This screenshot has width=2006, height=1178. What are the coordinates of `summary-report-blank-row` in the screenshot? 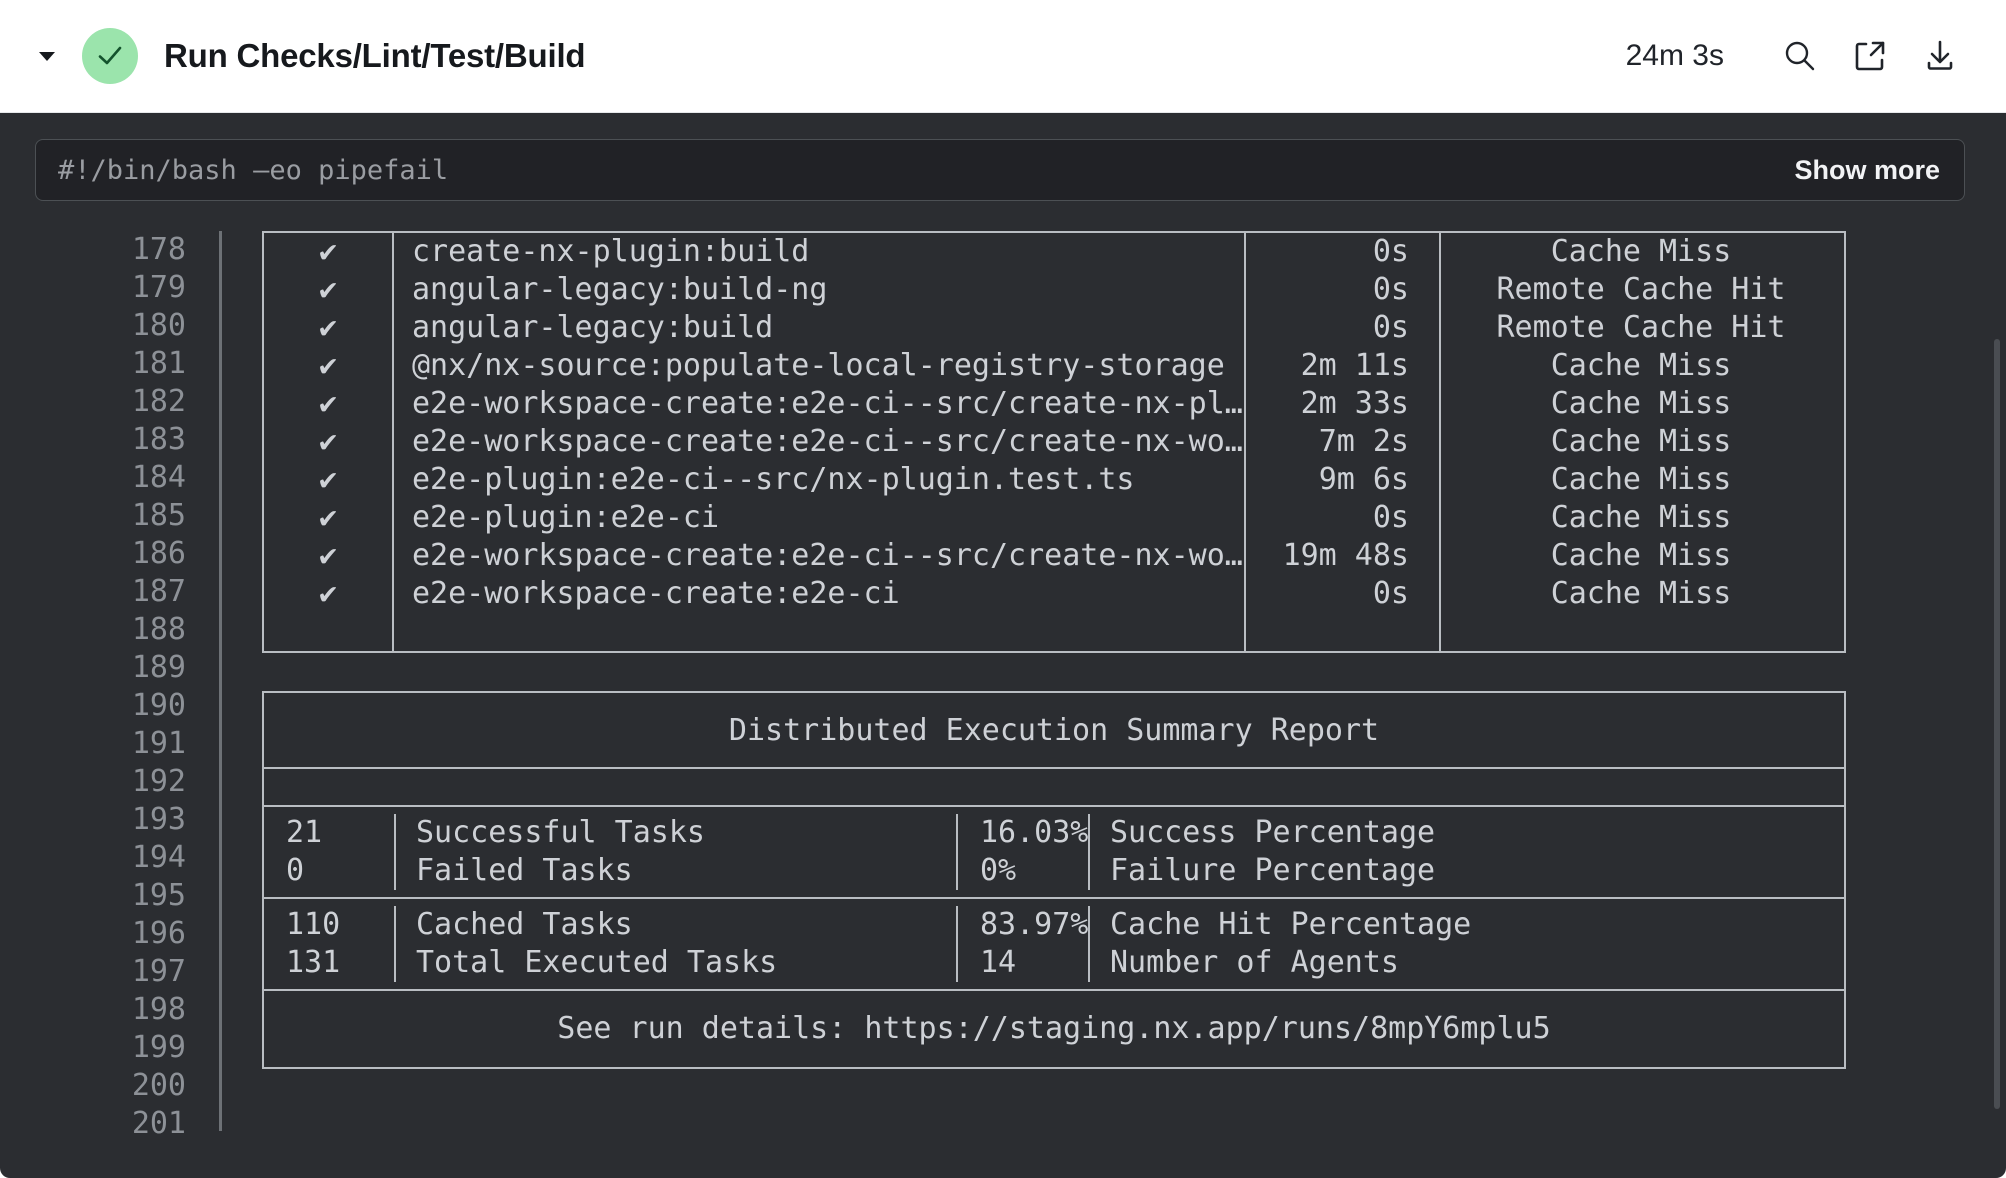 It's located at (1054, 788).